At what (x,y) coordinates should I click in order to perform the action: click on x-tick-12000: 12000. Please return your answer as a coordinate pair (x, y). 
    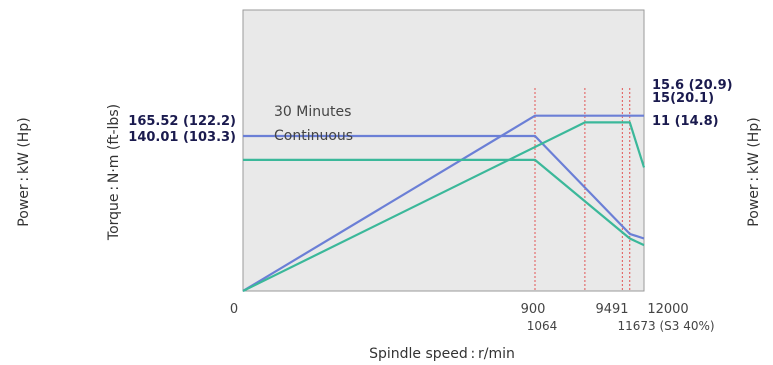
    Looking at the image, I should click on (667, 309).